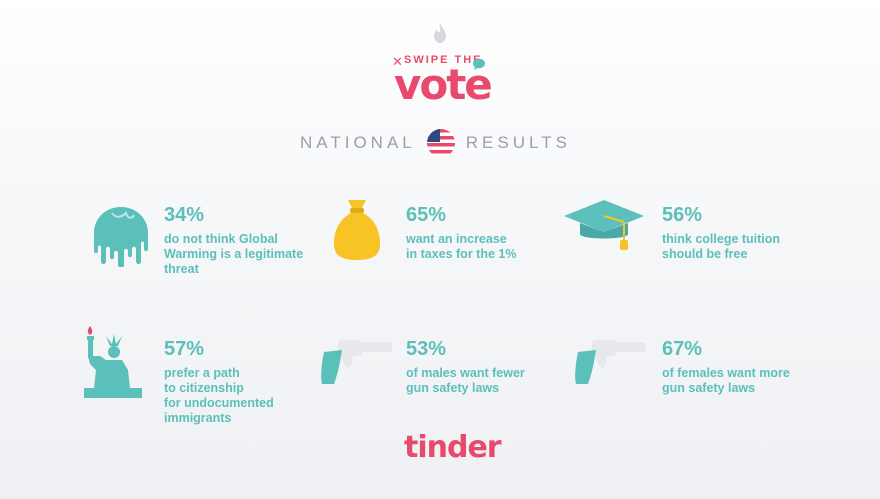  I want to click on money-bag-icon, so click(357, 230).